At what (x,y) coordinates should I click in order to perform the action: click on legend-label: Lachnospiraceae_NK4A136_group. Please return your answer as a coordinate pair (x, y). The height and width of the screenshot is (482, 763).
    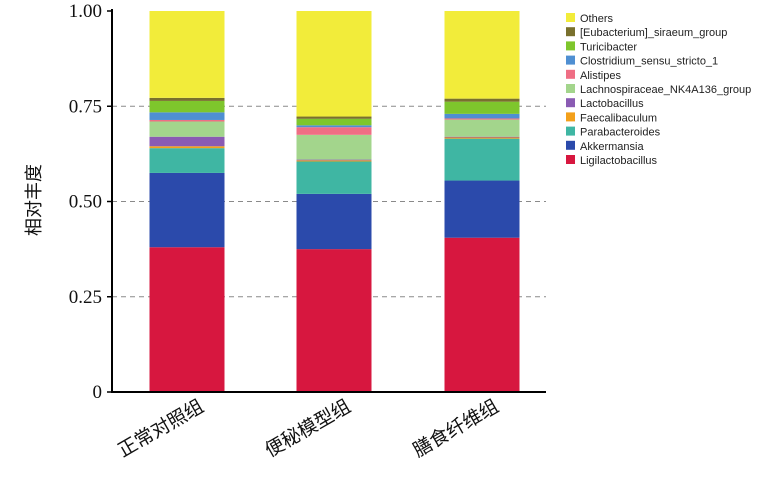
    Looking at the image, I should click on (665, 90).